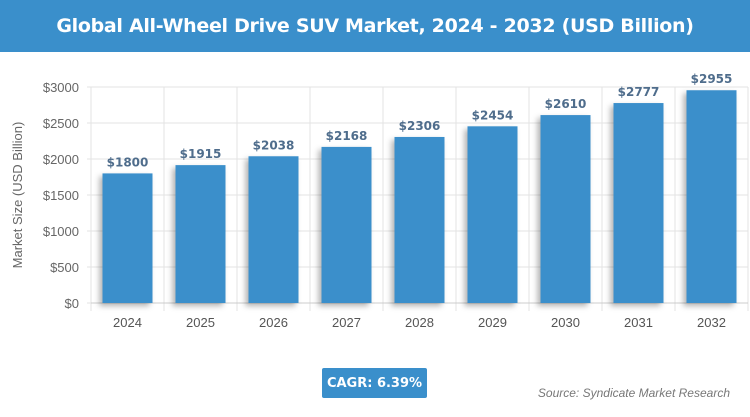  Describe the element at coordinates (420, 126) in the screenshot. I see `data-label: $2306` at that location.